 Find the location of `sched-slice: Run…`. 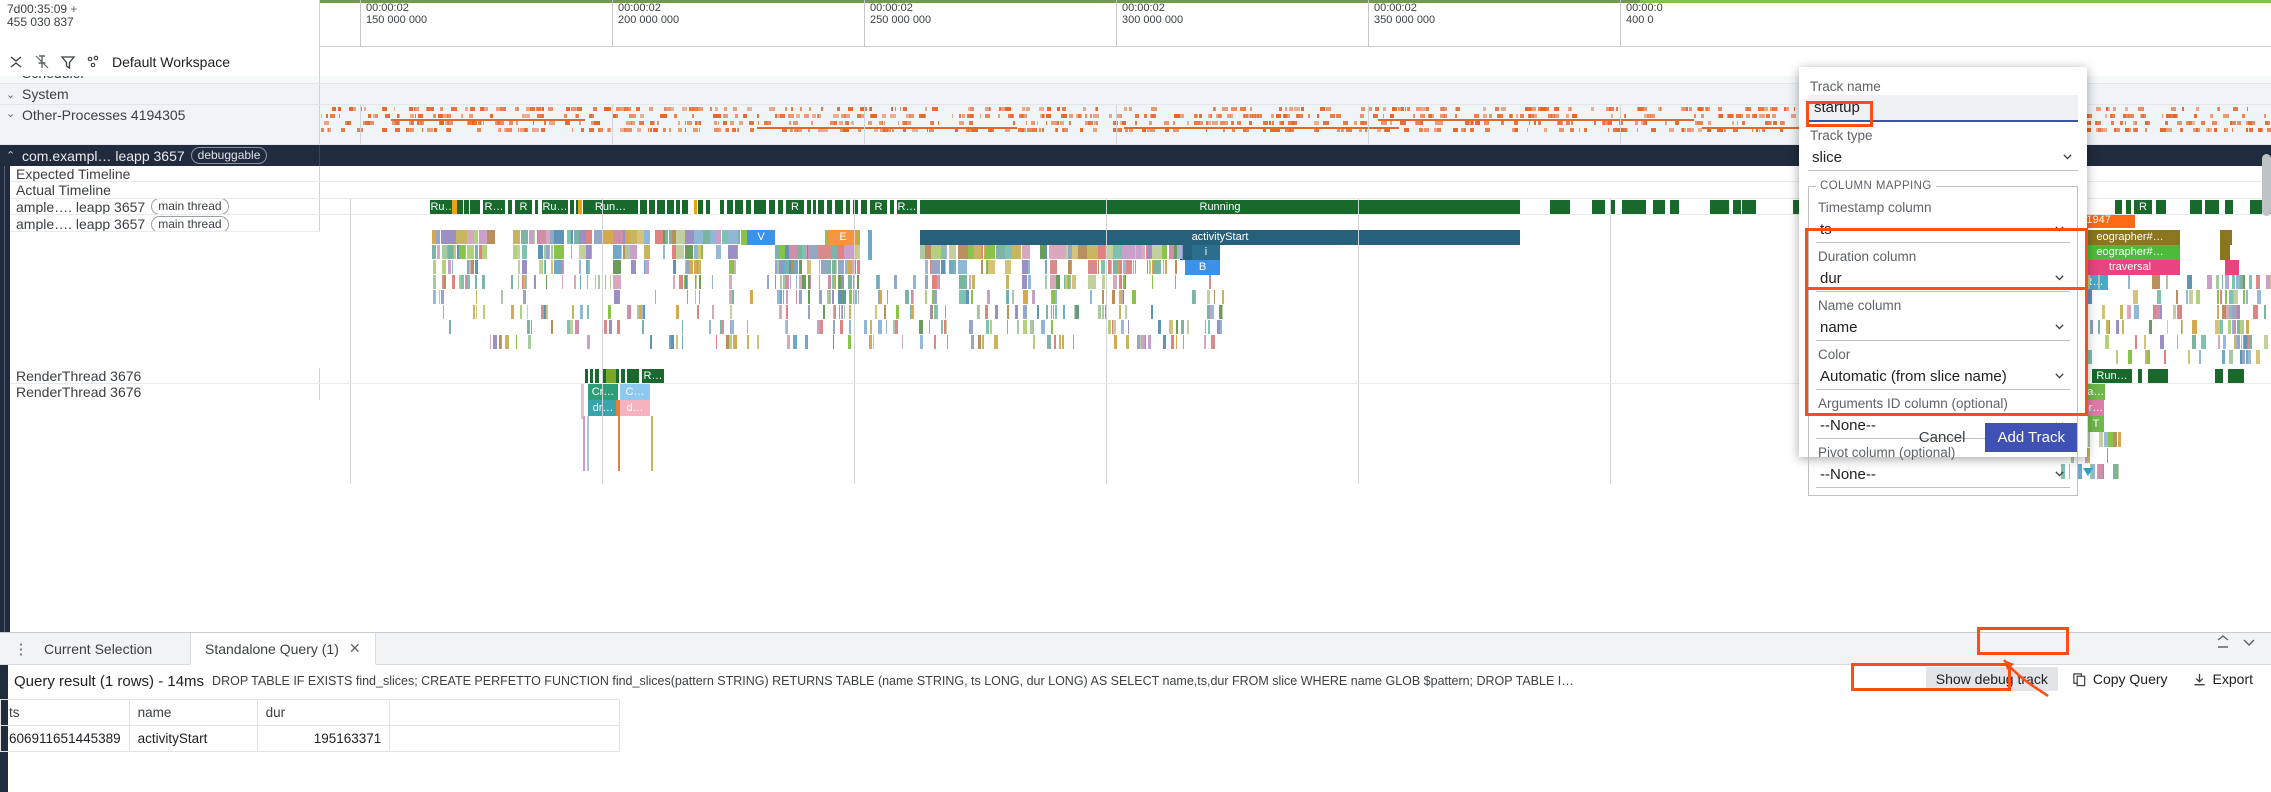

sched-slice: Run… is located at coordinates (2112, 376).